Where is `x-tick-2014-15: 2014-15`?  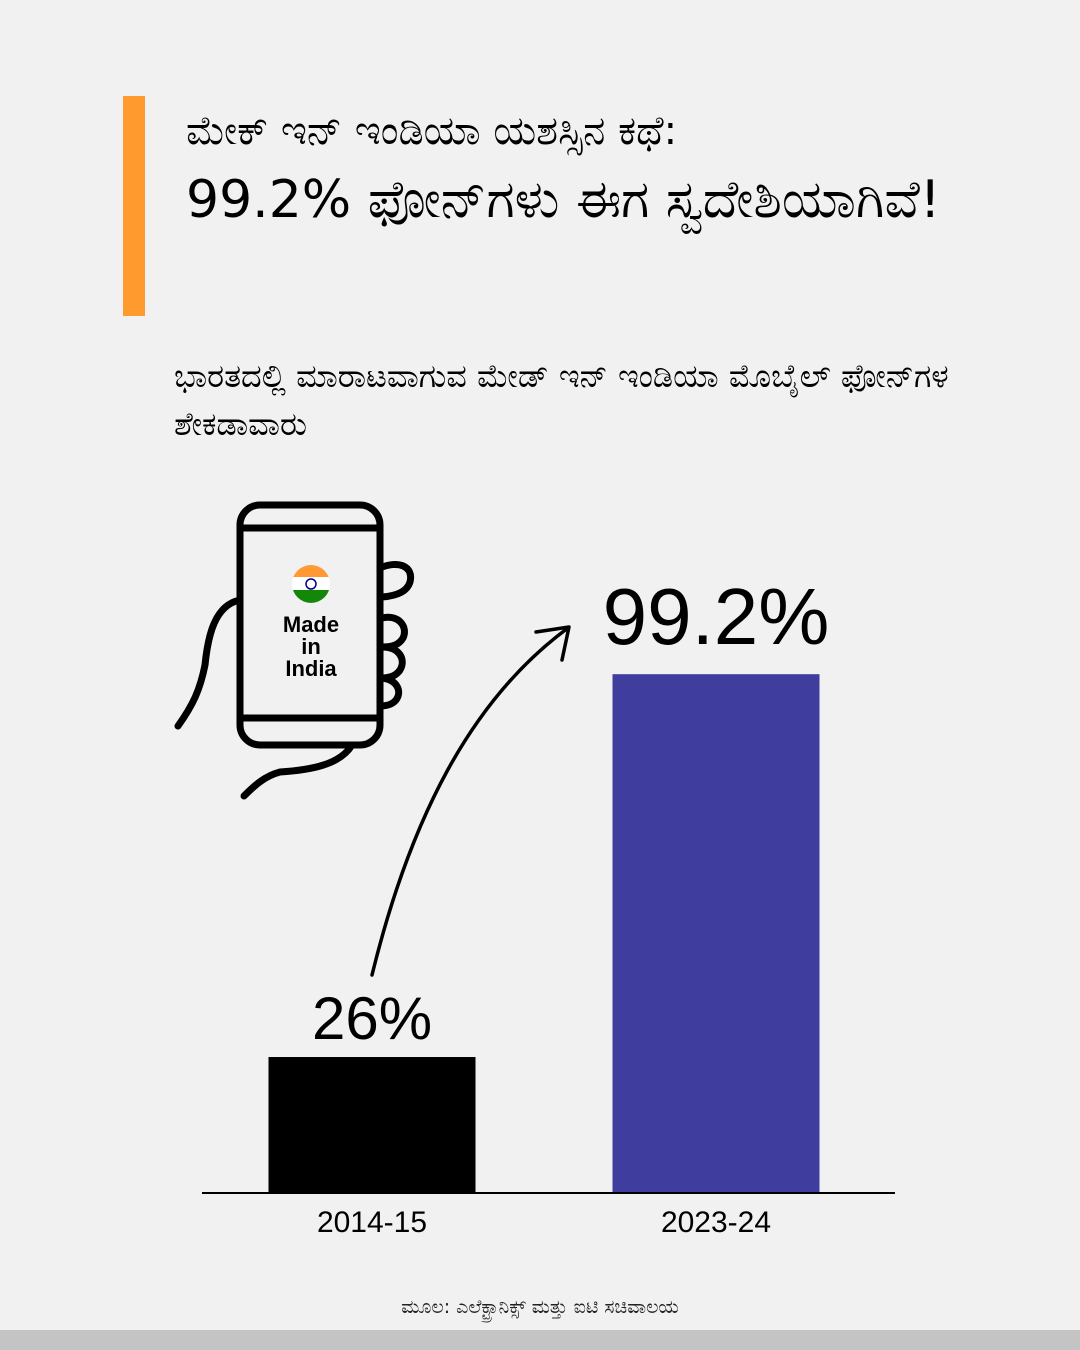 x-tick-2014-15: 2014-15 is located at coordinates (372, 1222).